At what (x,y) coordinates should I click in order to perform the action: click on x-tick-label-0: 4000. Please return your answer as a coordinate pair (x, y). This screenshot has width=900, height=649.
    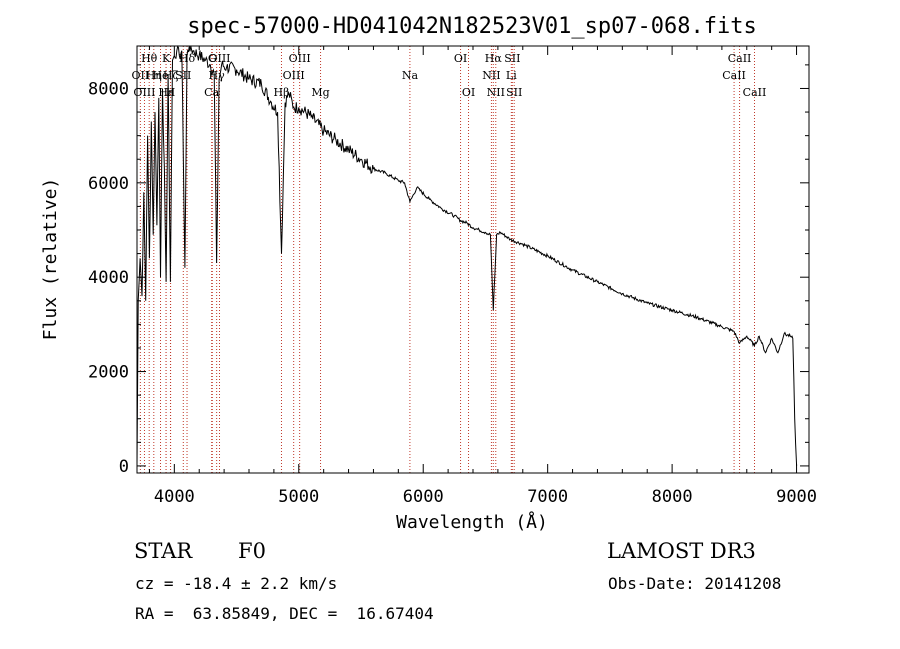
    Looking at the image, I should click on (174, 497).